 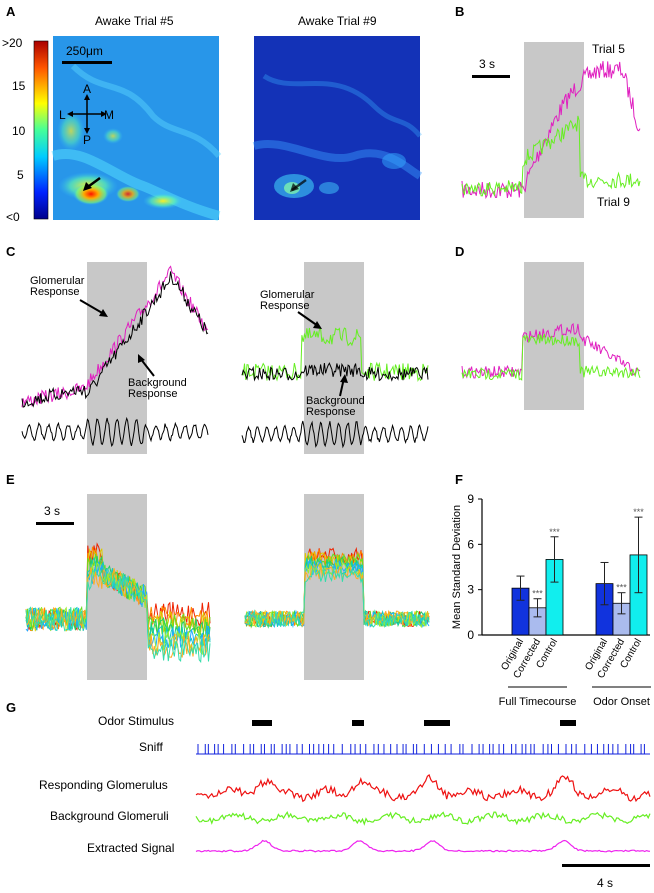 I want to click on trial-5-label: Trial 5, so click(x=608, y=49).